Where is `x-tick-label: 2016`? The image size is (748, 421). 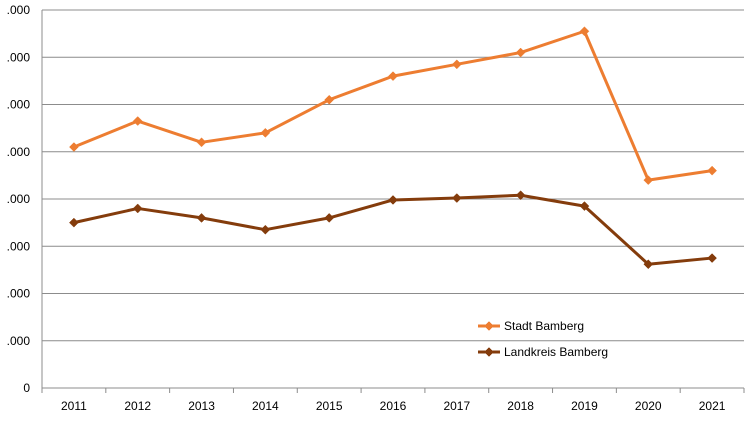
x-tick-label: 2016 is located at coordinates (393, 406).